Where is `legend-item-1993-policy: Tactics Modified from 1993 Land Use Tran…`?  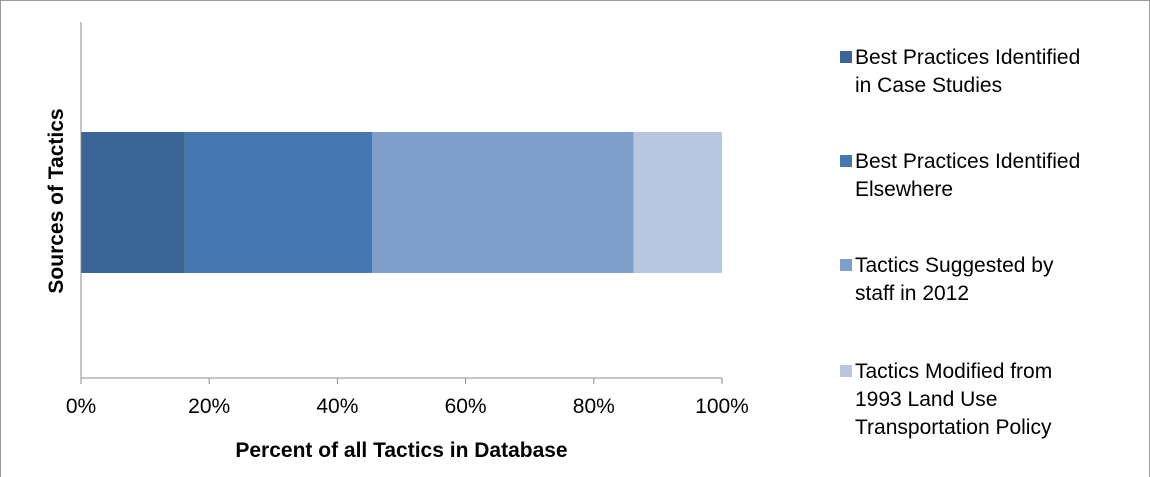 legend-item-1993-policy: Tactics Modified from 1993 Land Use Tran… is located at coordinates (946, 400).